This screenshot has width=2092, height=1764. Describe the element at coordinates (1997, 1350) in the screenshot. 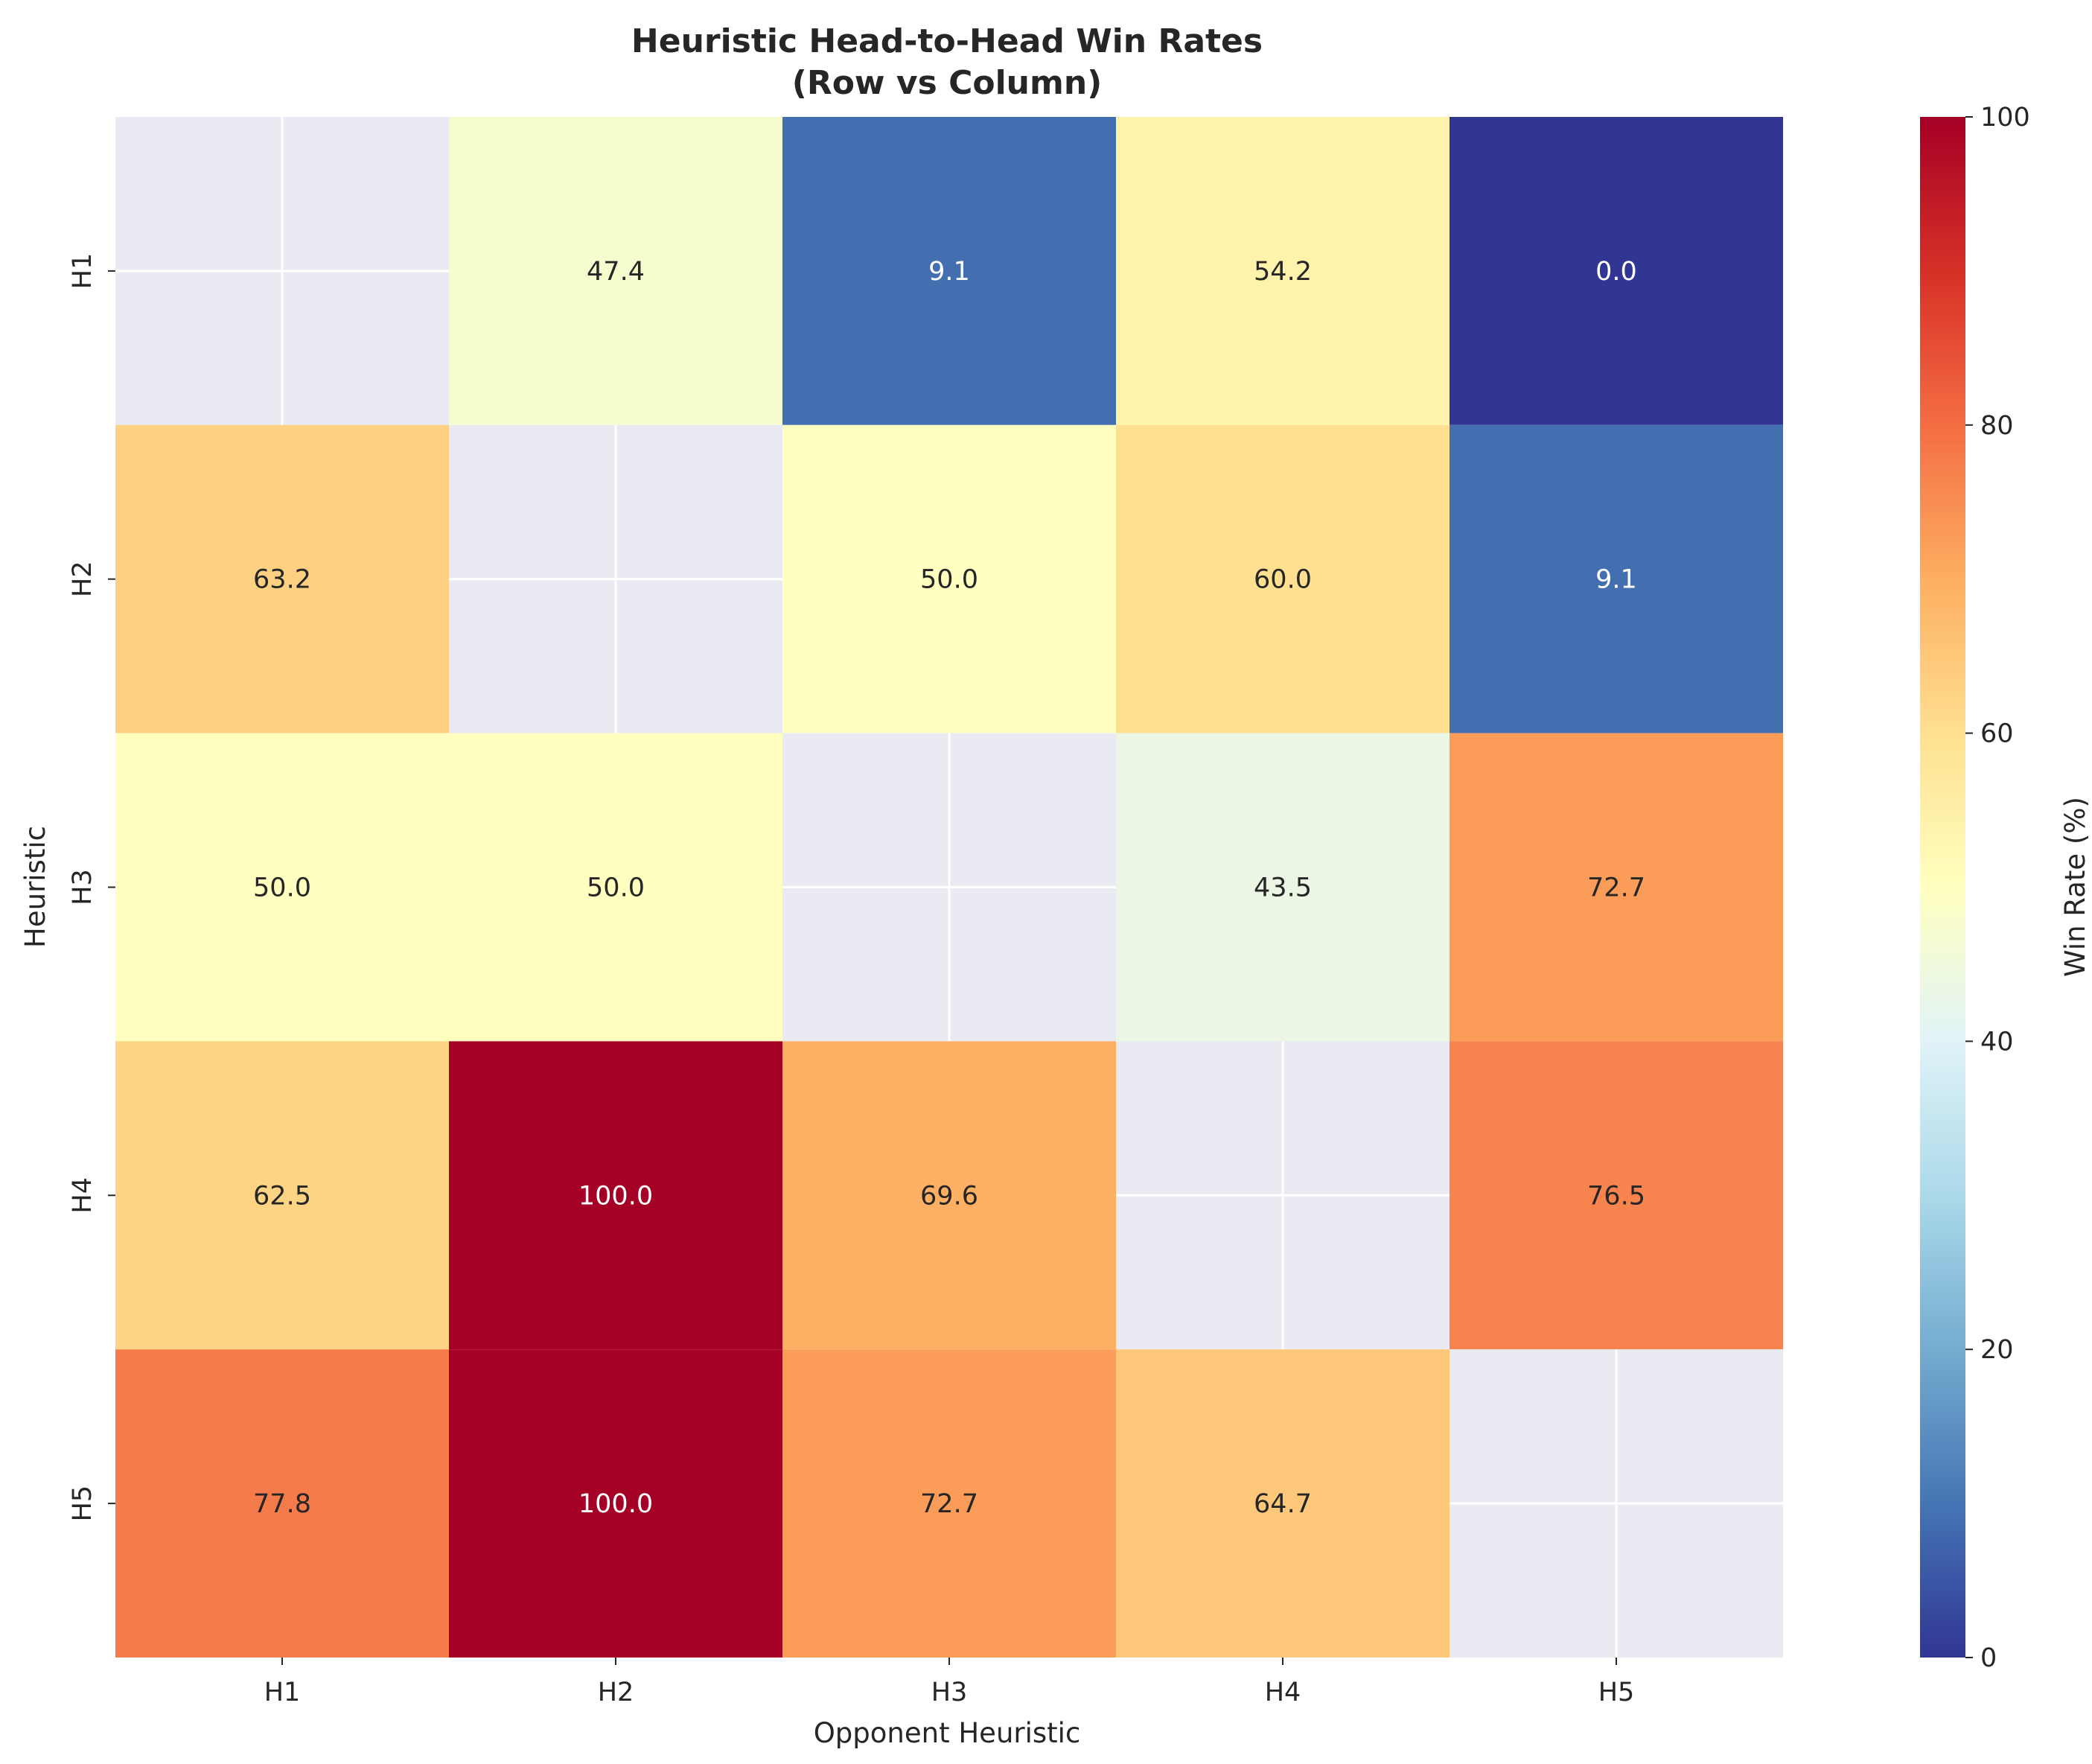

I see `colorbar-tick-label: 20` at that location.